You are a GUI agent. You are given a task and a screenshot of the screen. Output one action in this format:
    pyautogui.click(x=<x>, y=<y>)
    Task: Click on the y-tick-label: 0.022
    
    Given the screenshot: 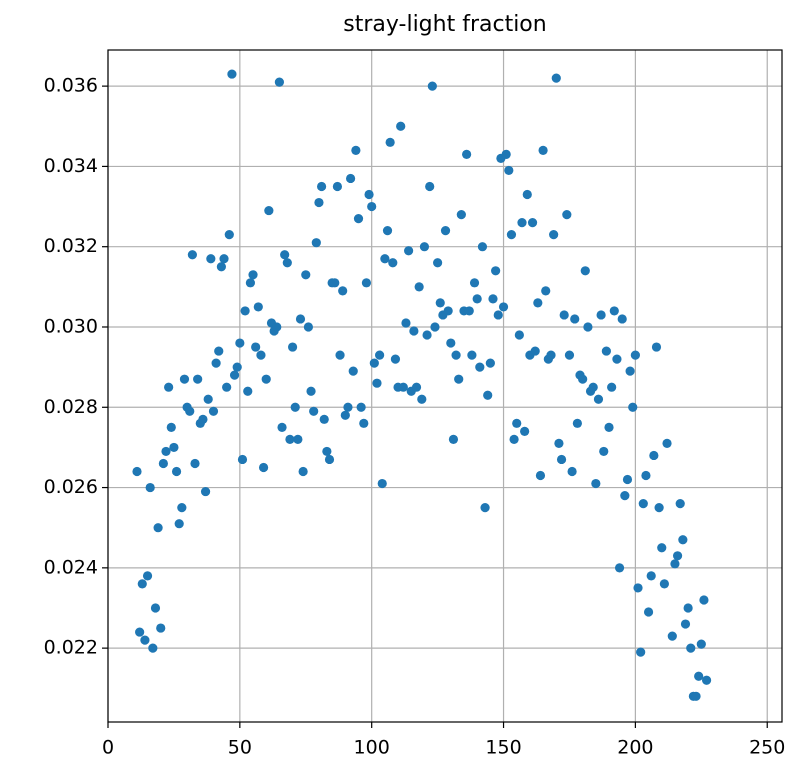 What is the action you would take?
    pyautogui.click(x=71, y=648)
    